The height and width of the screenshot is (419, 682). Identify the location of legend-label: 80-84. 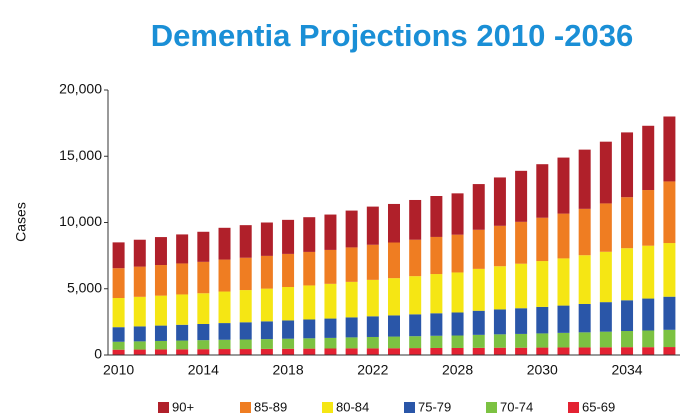
(352, 406).